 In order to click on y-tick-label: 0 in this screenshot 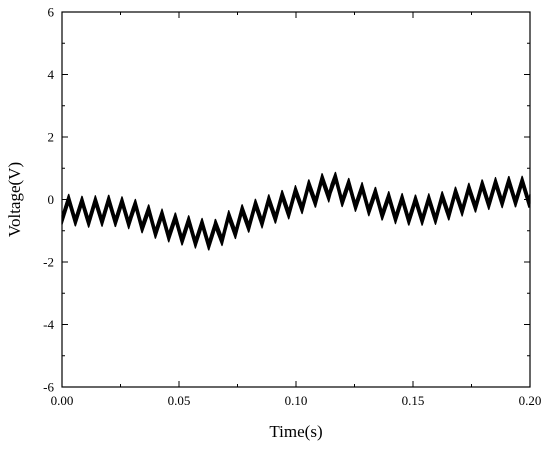, I will do `click(51, 199)`.